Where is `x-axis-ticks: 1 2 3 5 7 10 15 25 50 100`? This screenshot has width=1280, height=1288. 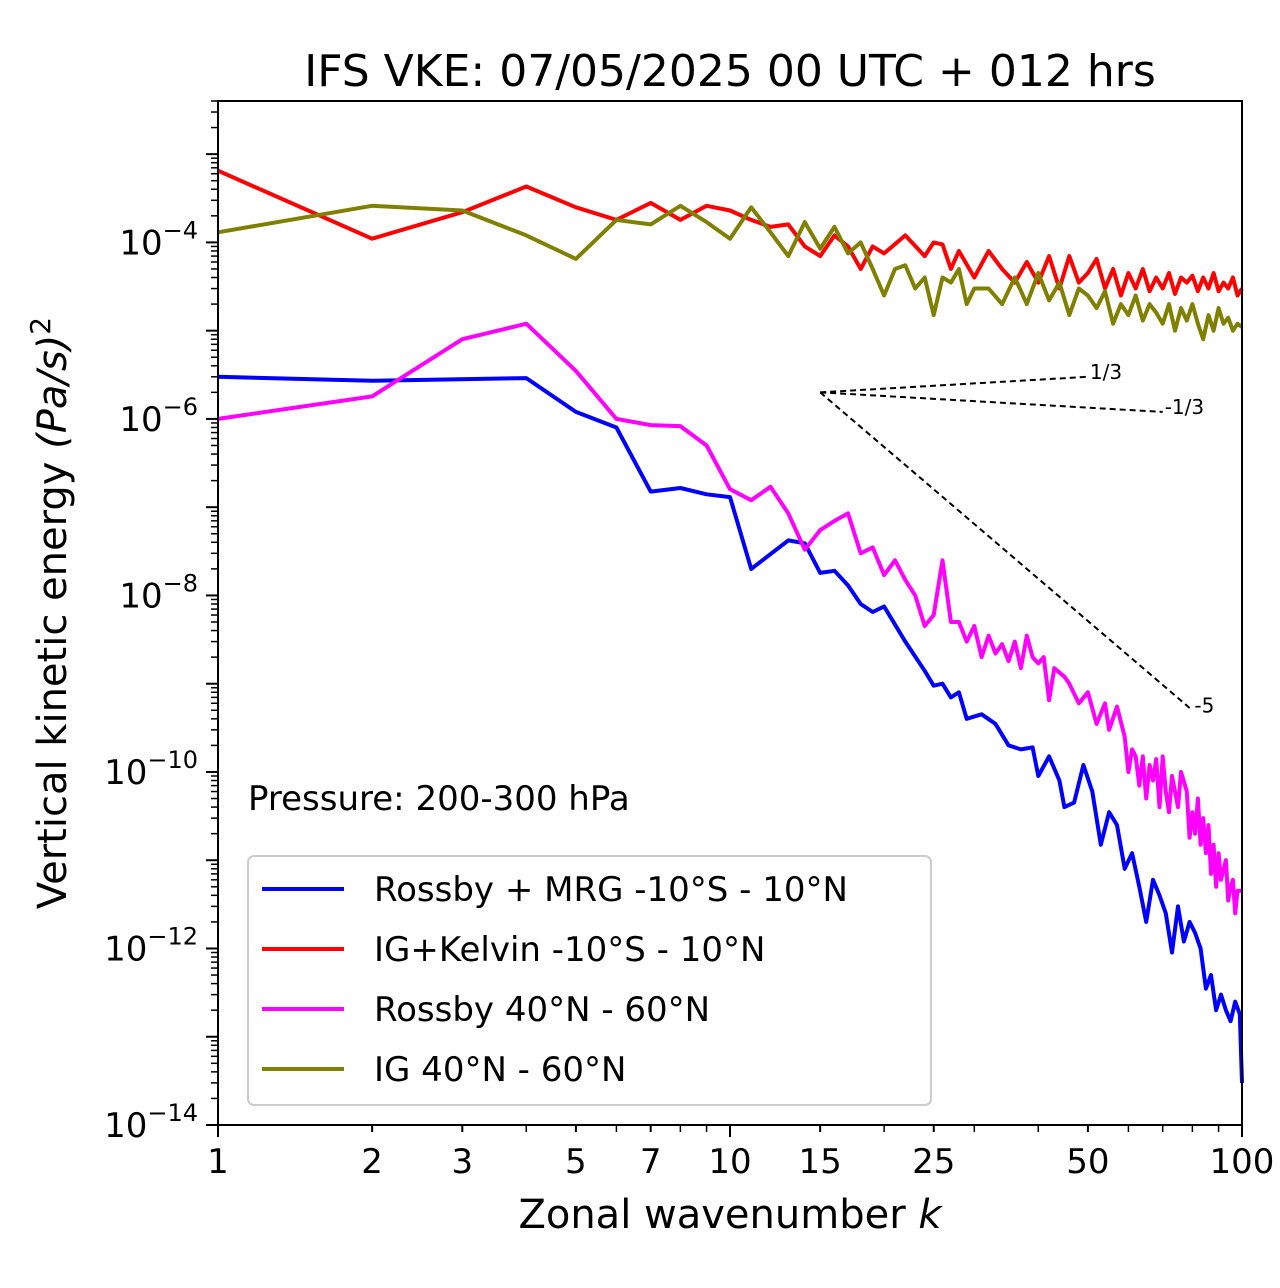 x-axis-ticks: 1 2 3 5 7 10 15 25 50 100 is located at coordinates (740, 1153).